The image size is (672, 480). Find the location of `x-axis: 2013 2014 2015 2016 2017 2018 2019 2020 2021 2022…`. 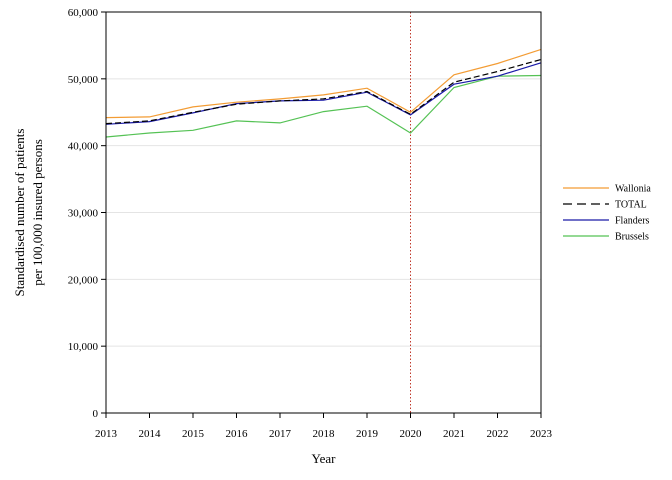

x-axis: 2013 2014 2015 2016 2017 2018 2019 2020 2021 2022… is located at coordinates (324, 426).